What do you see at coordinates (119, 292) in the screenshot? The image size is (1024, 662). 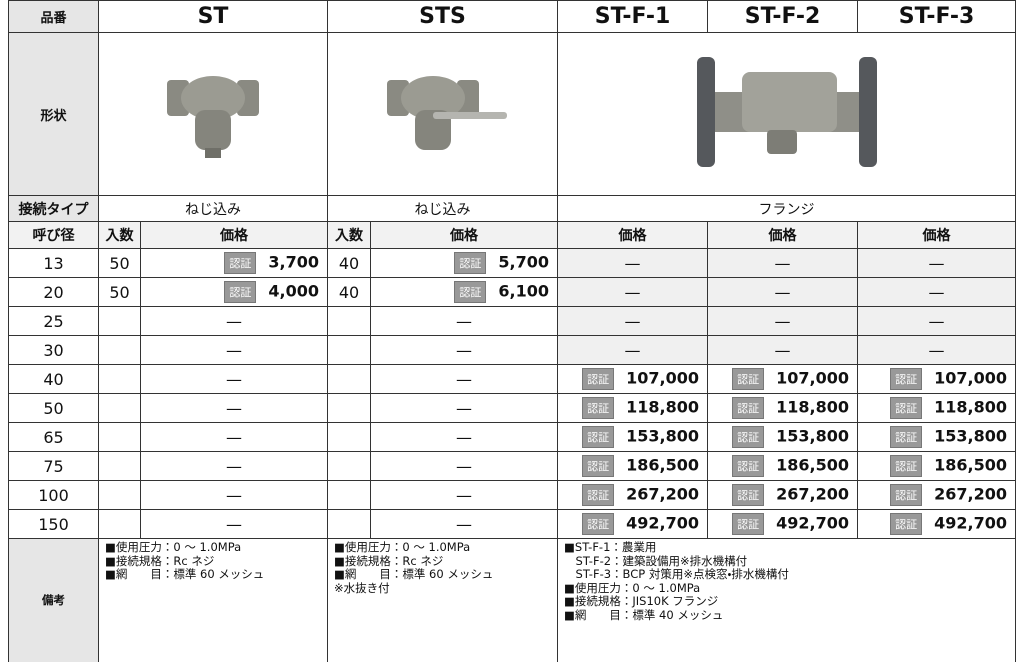 I see `quantity: 50` at bounding box center [119, 292].